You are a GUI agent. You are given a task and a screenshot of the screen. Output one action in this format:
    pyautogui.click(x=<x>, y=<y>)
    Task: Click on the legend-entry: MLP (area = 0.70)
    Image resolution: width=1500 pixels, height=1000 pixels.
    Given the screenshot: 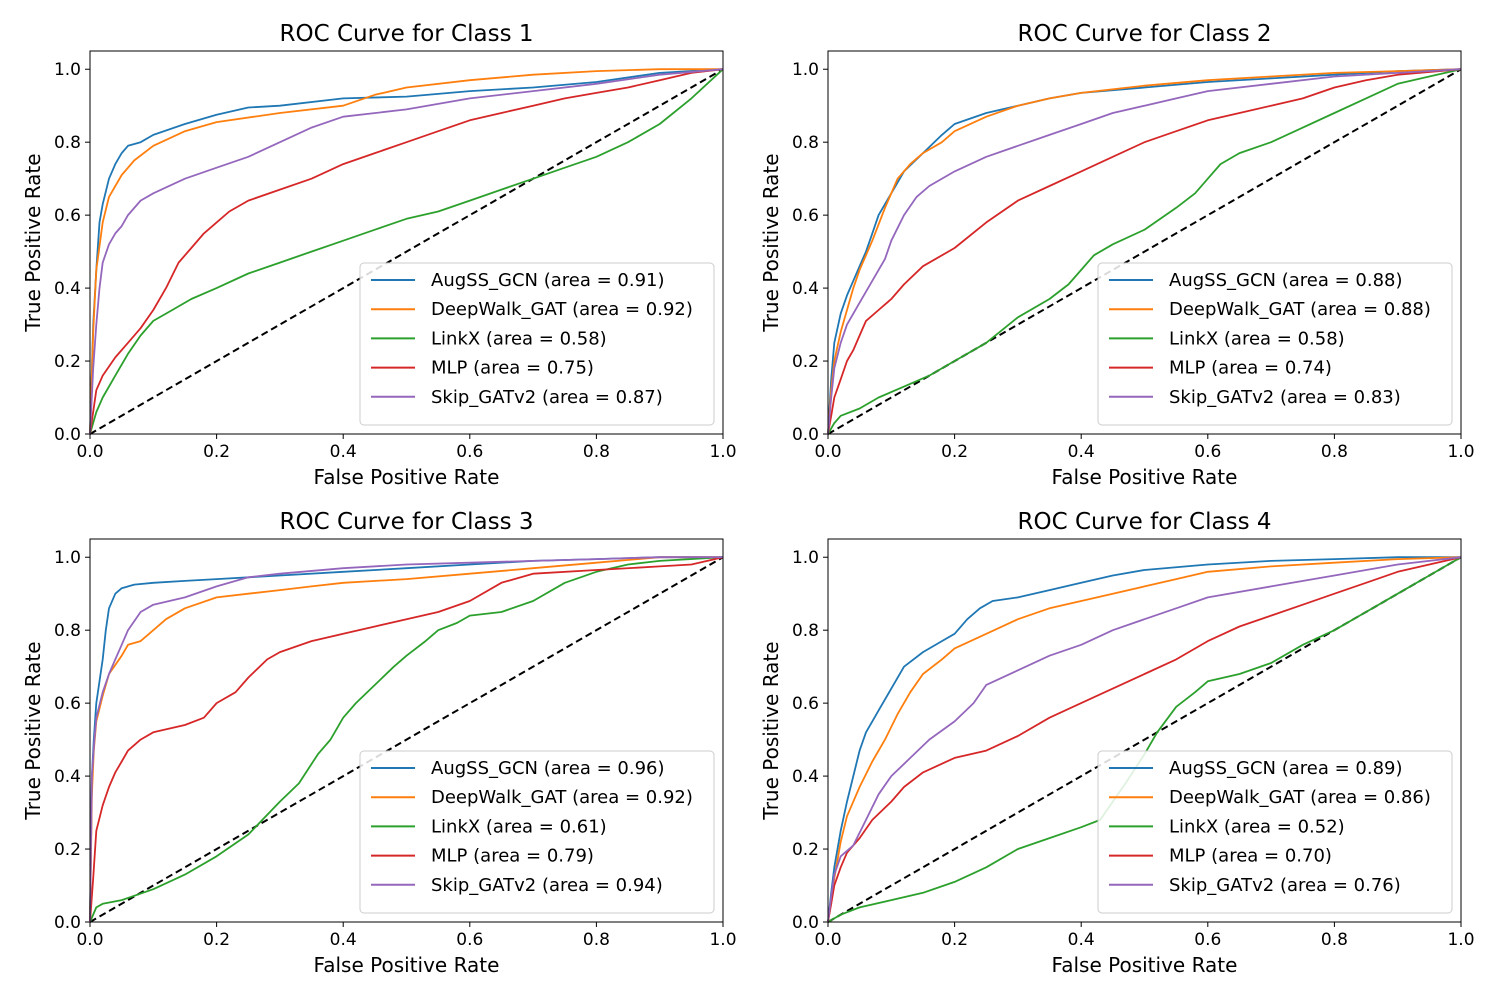 What is the action you would take?
    pyautogui.click(x=1250, y=856)
    